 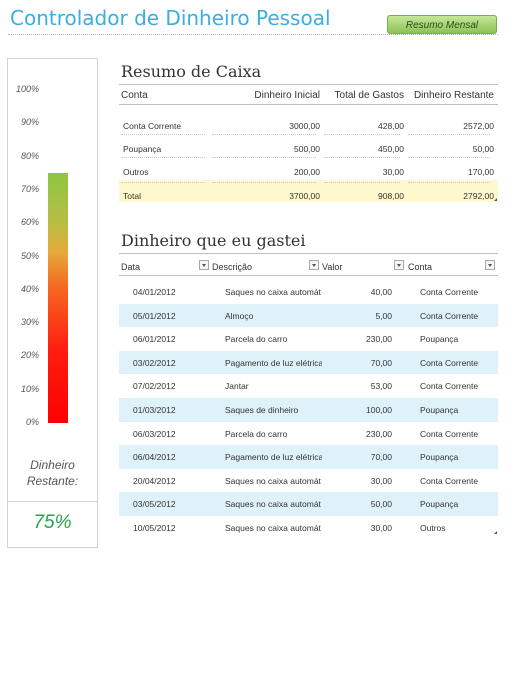 I want to click on table-cell: 3700,00, so click(x=304, y=196).